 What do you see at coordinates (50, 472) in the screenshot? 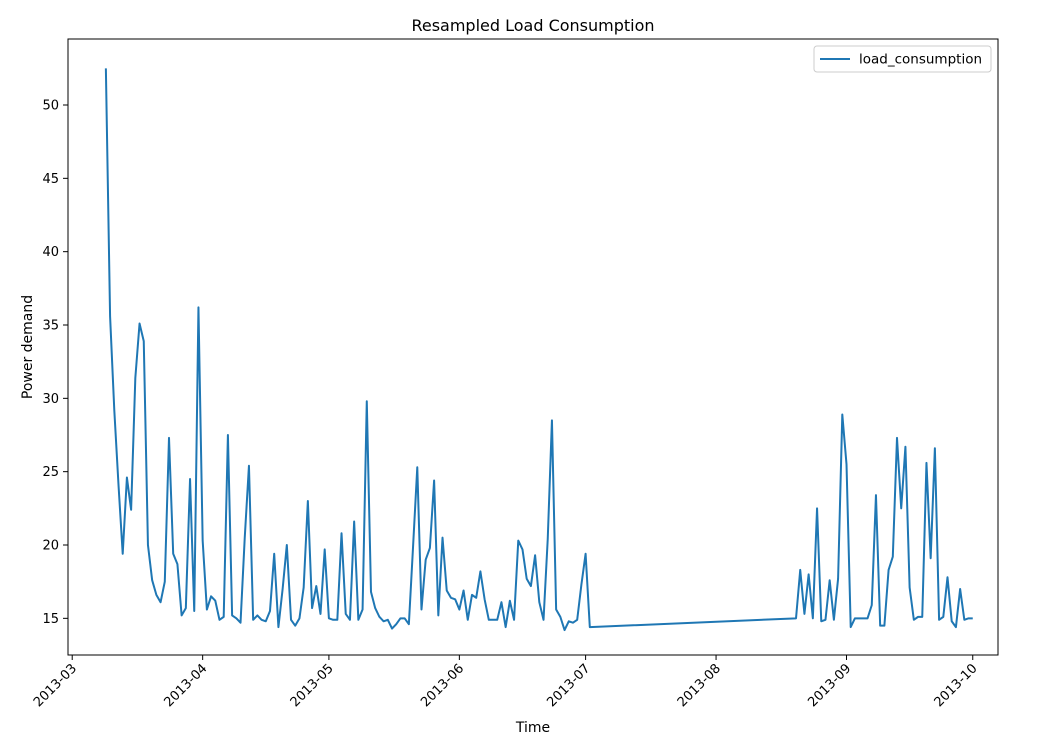
I see `y-tick-label: 25` at bounding box center [50, 472].